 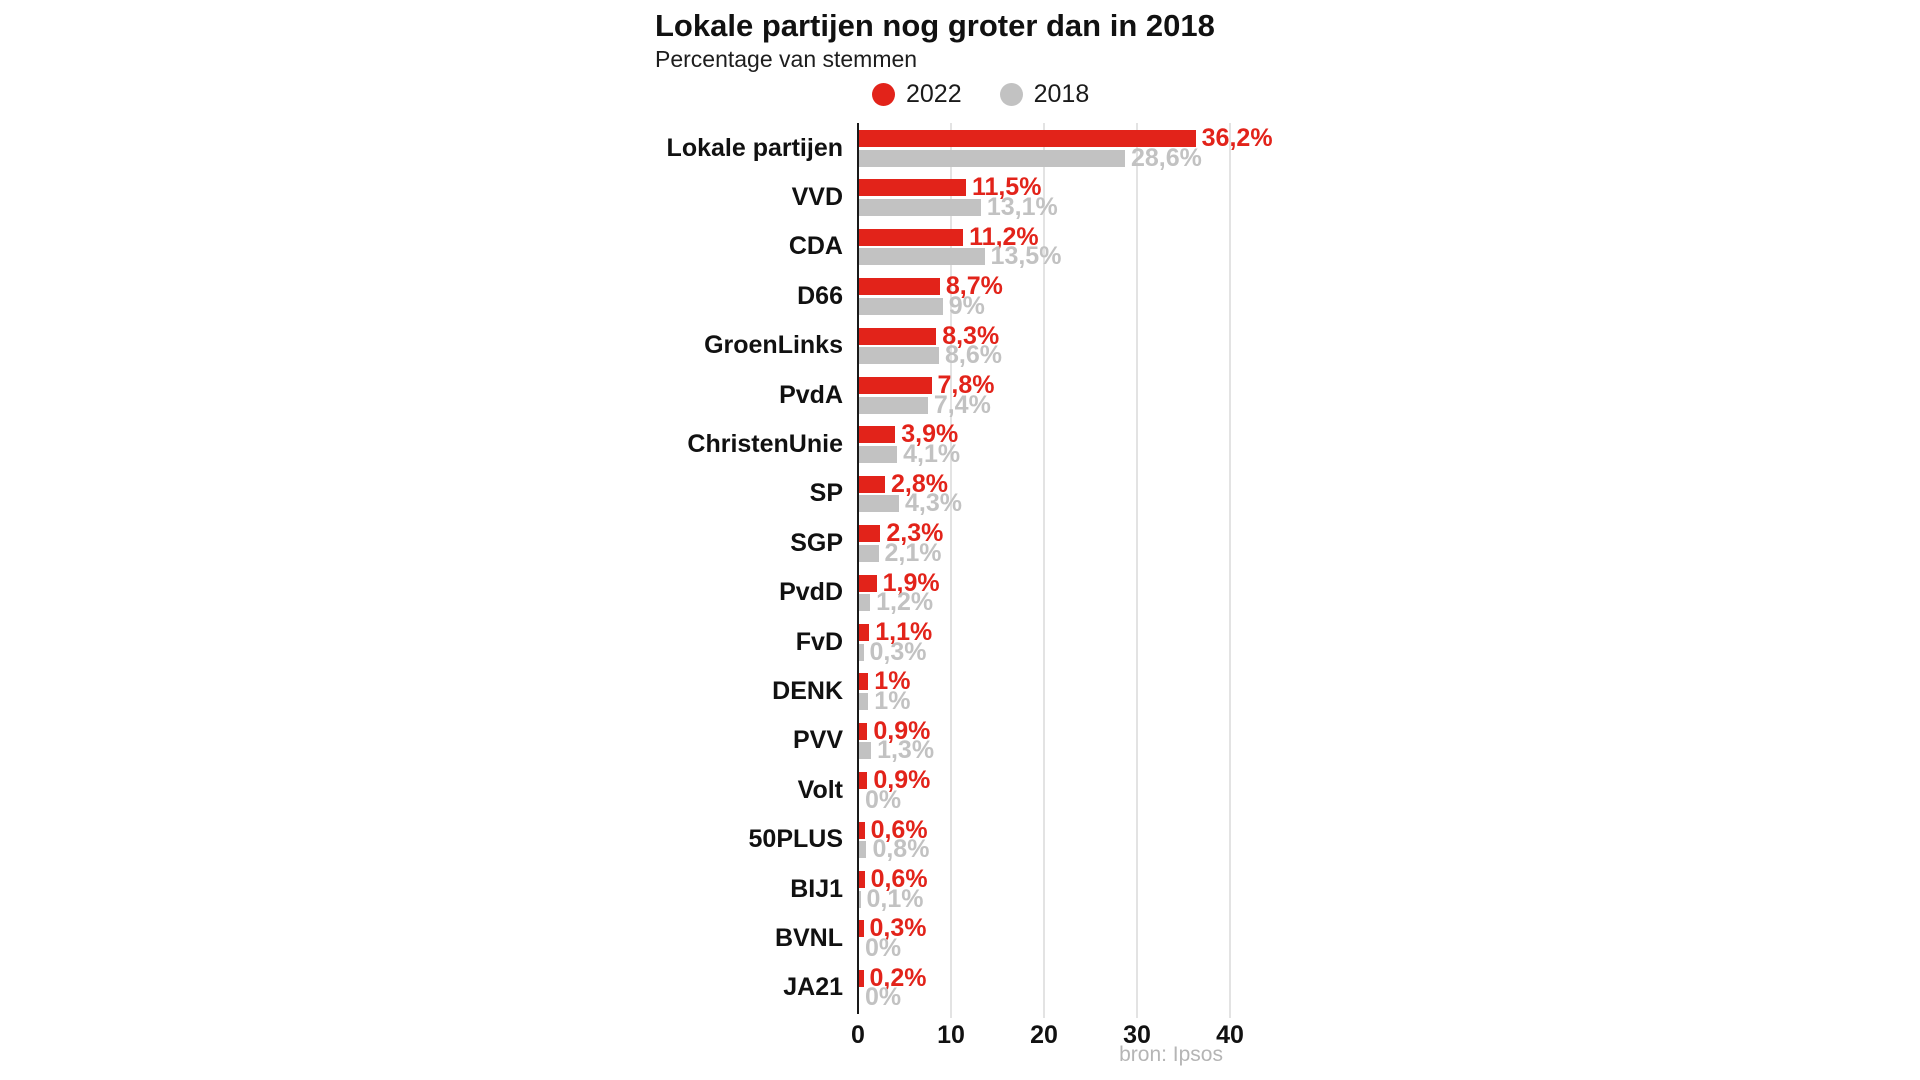 I want to click on party-label: 50PLUS, so click(x=795, y=839).